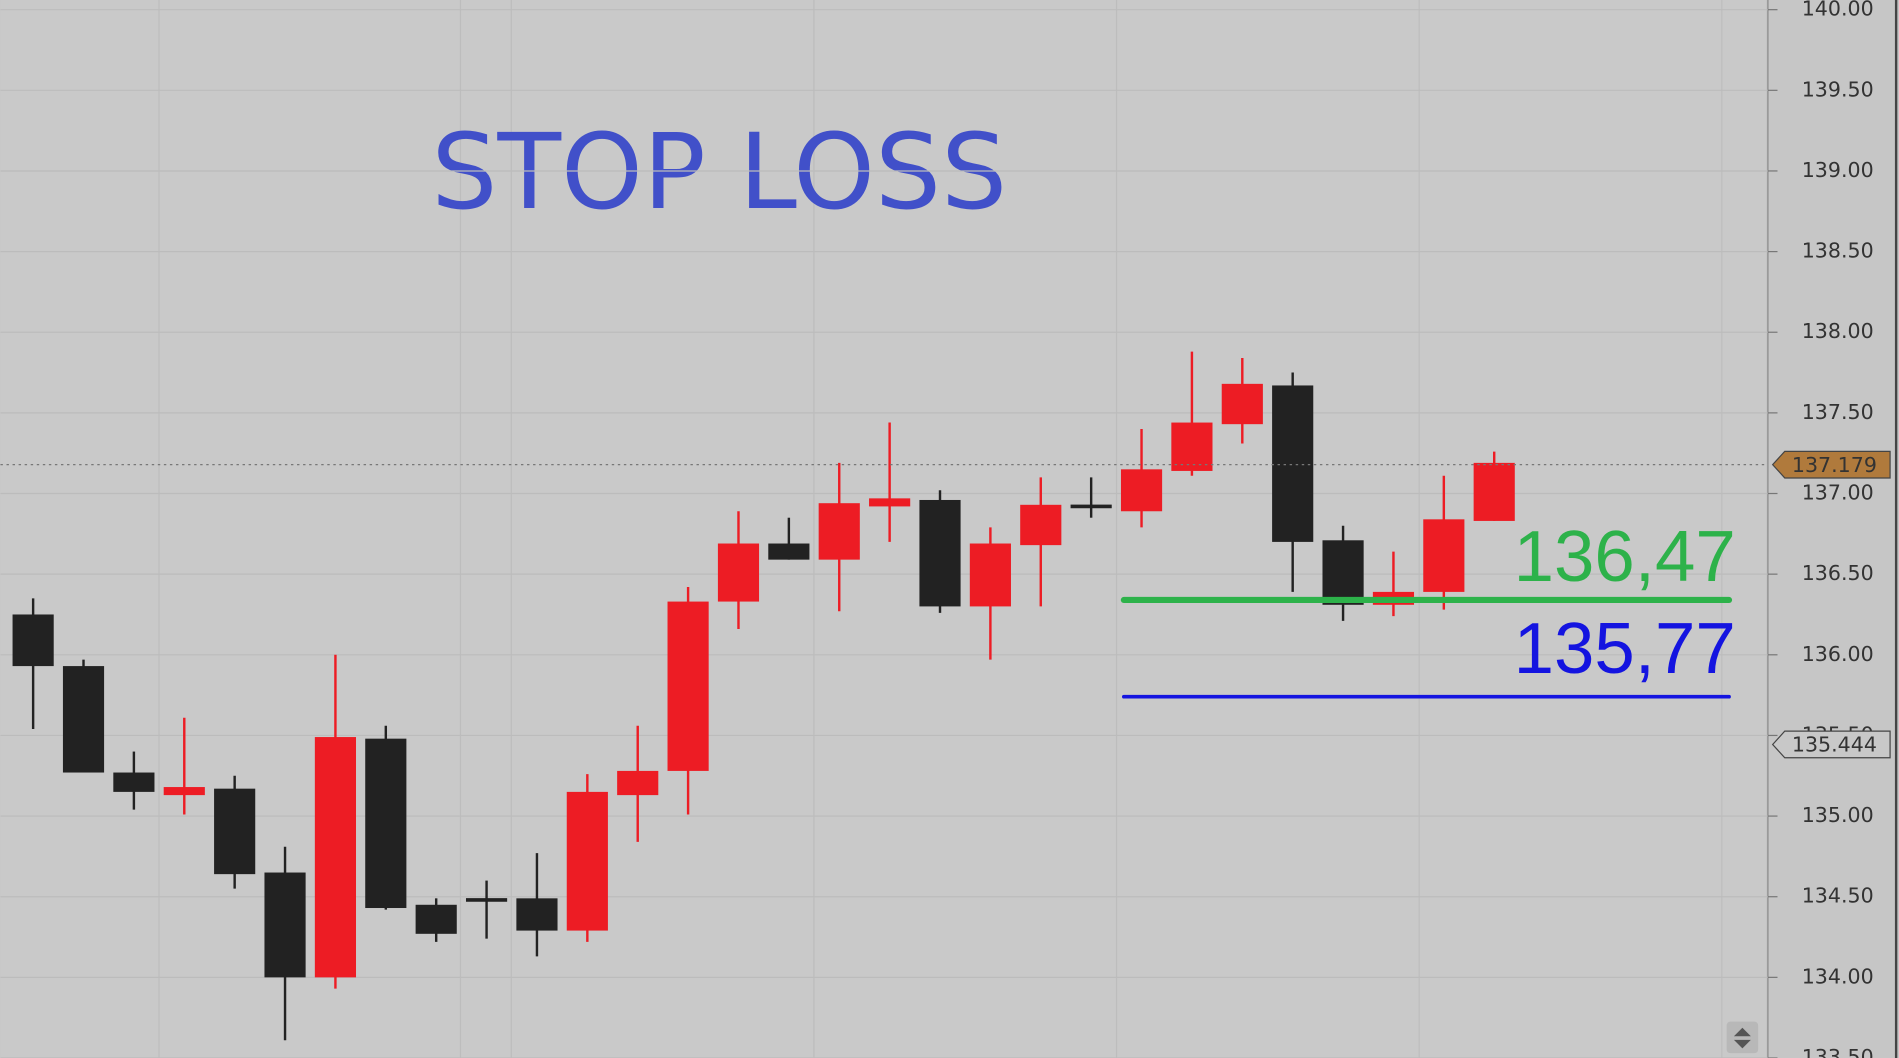  What do you see at coordinates (719, 172) in the screenshot?
I see `chart-title: STOP LOSS` at bounding box center [719, 172].